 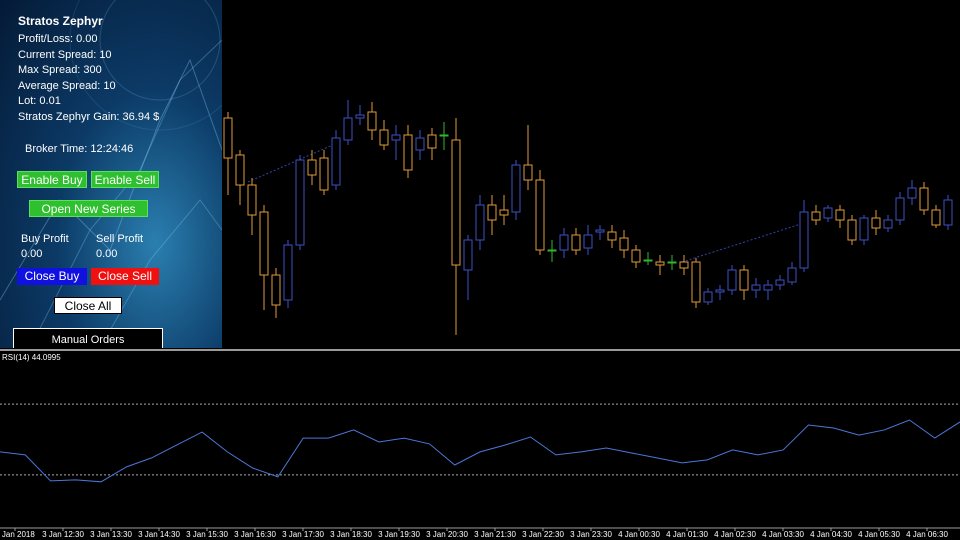 What do you see at coordinates (447, 534) in the screenshot?
I see `time-label: 3 Jan 20:30` at bounding box center [447, 534].